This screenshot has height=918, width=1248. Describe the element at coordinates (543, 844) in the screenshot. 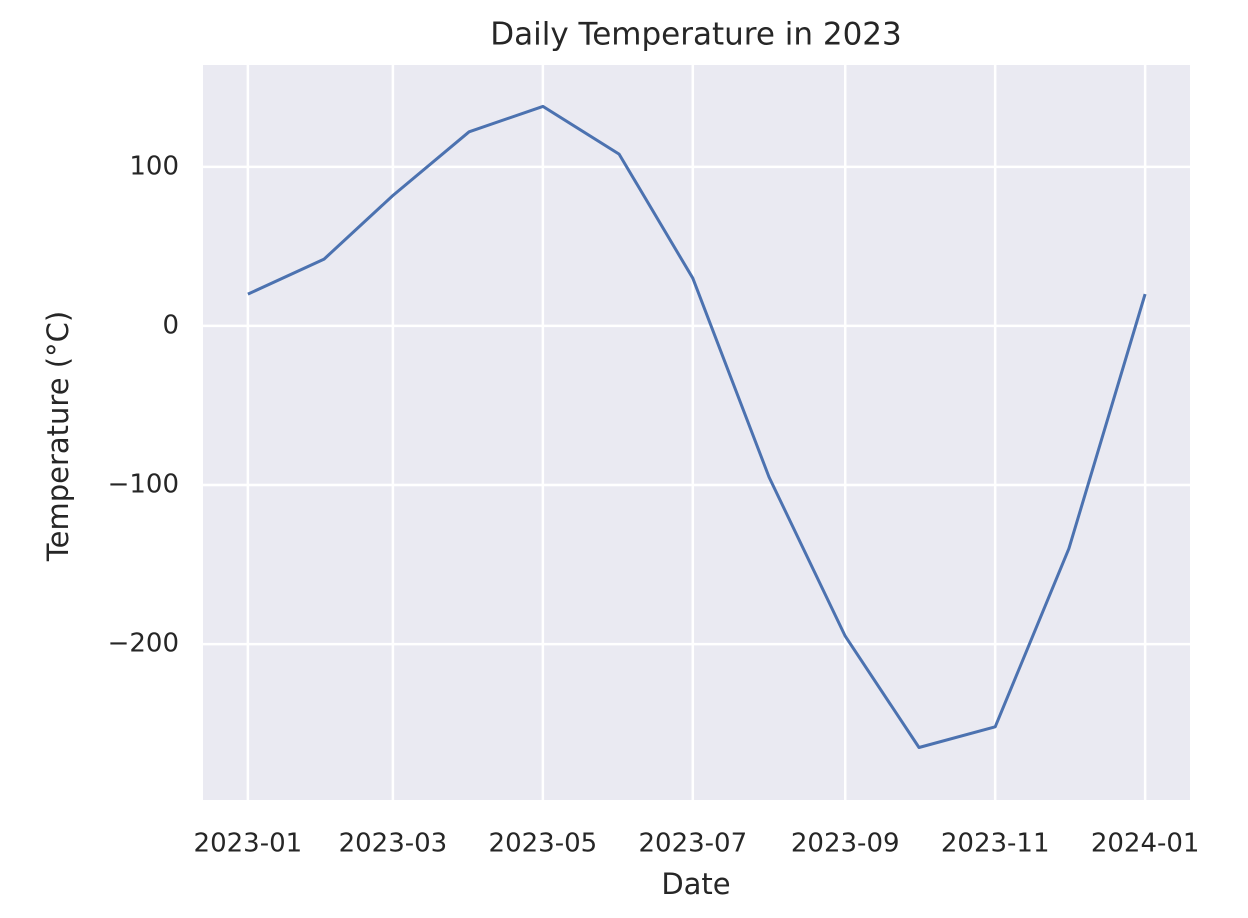

I see `x-tick-label: 2023-05` at that location.